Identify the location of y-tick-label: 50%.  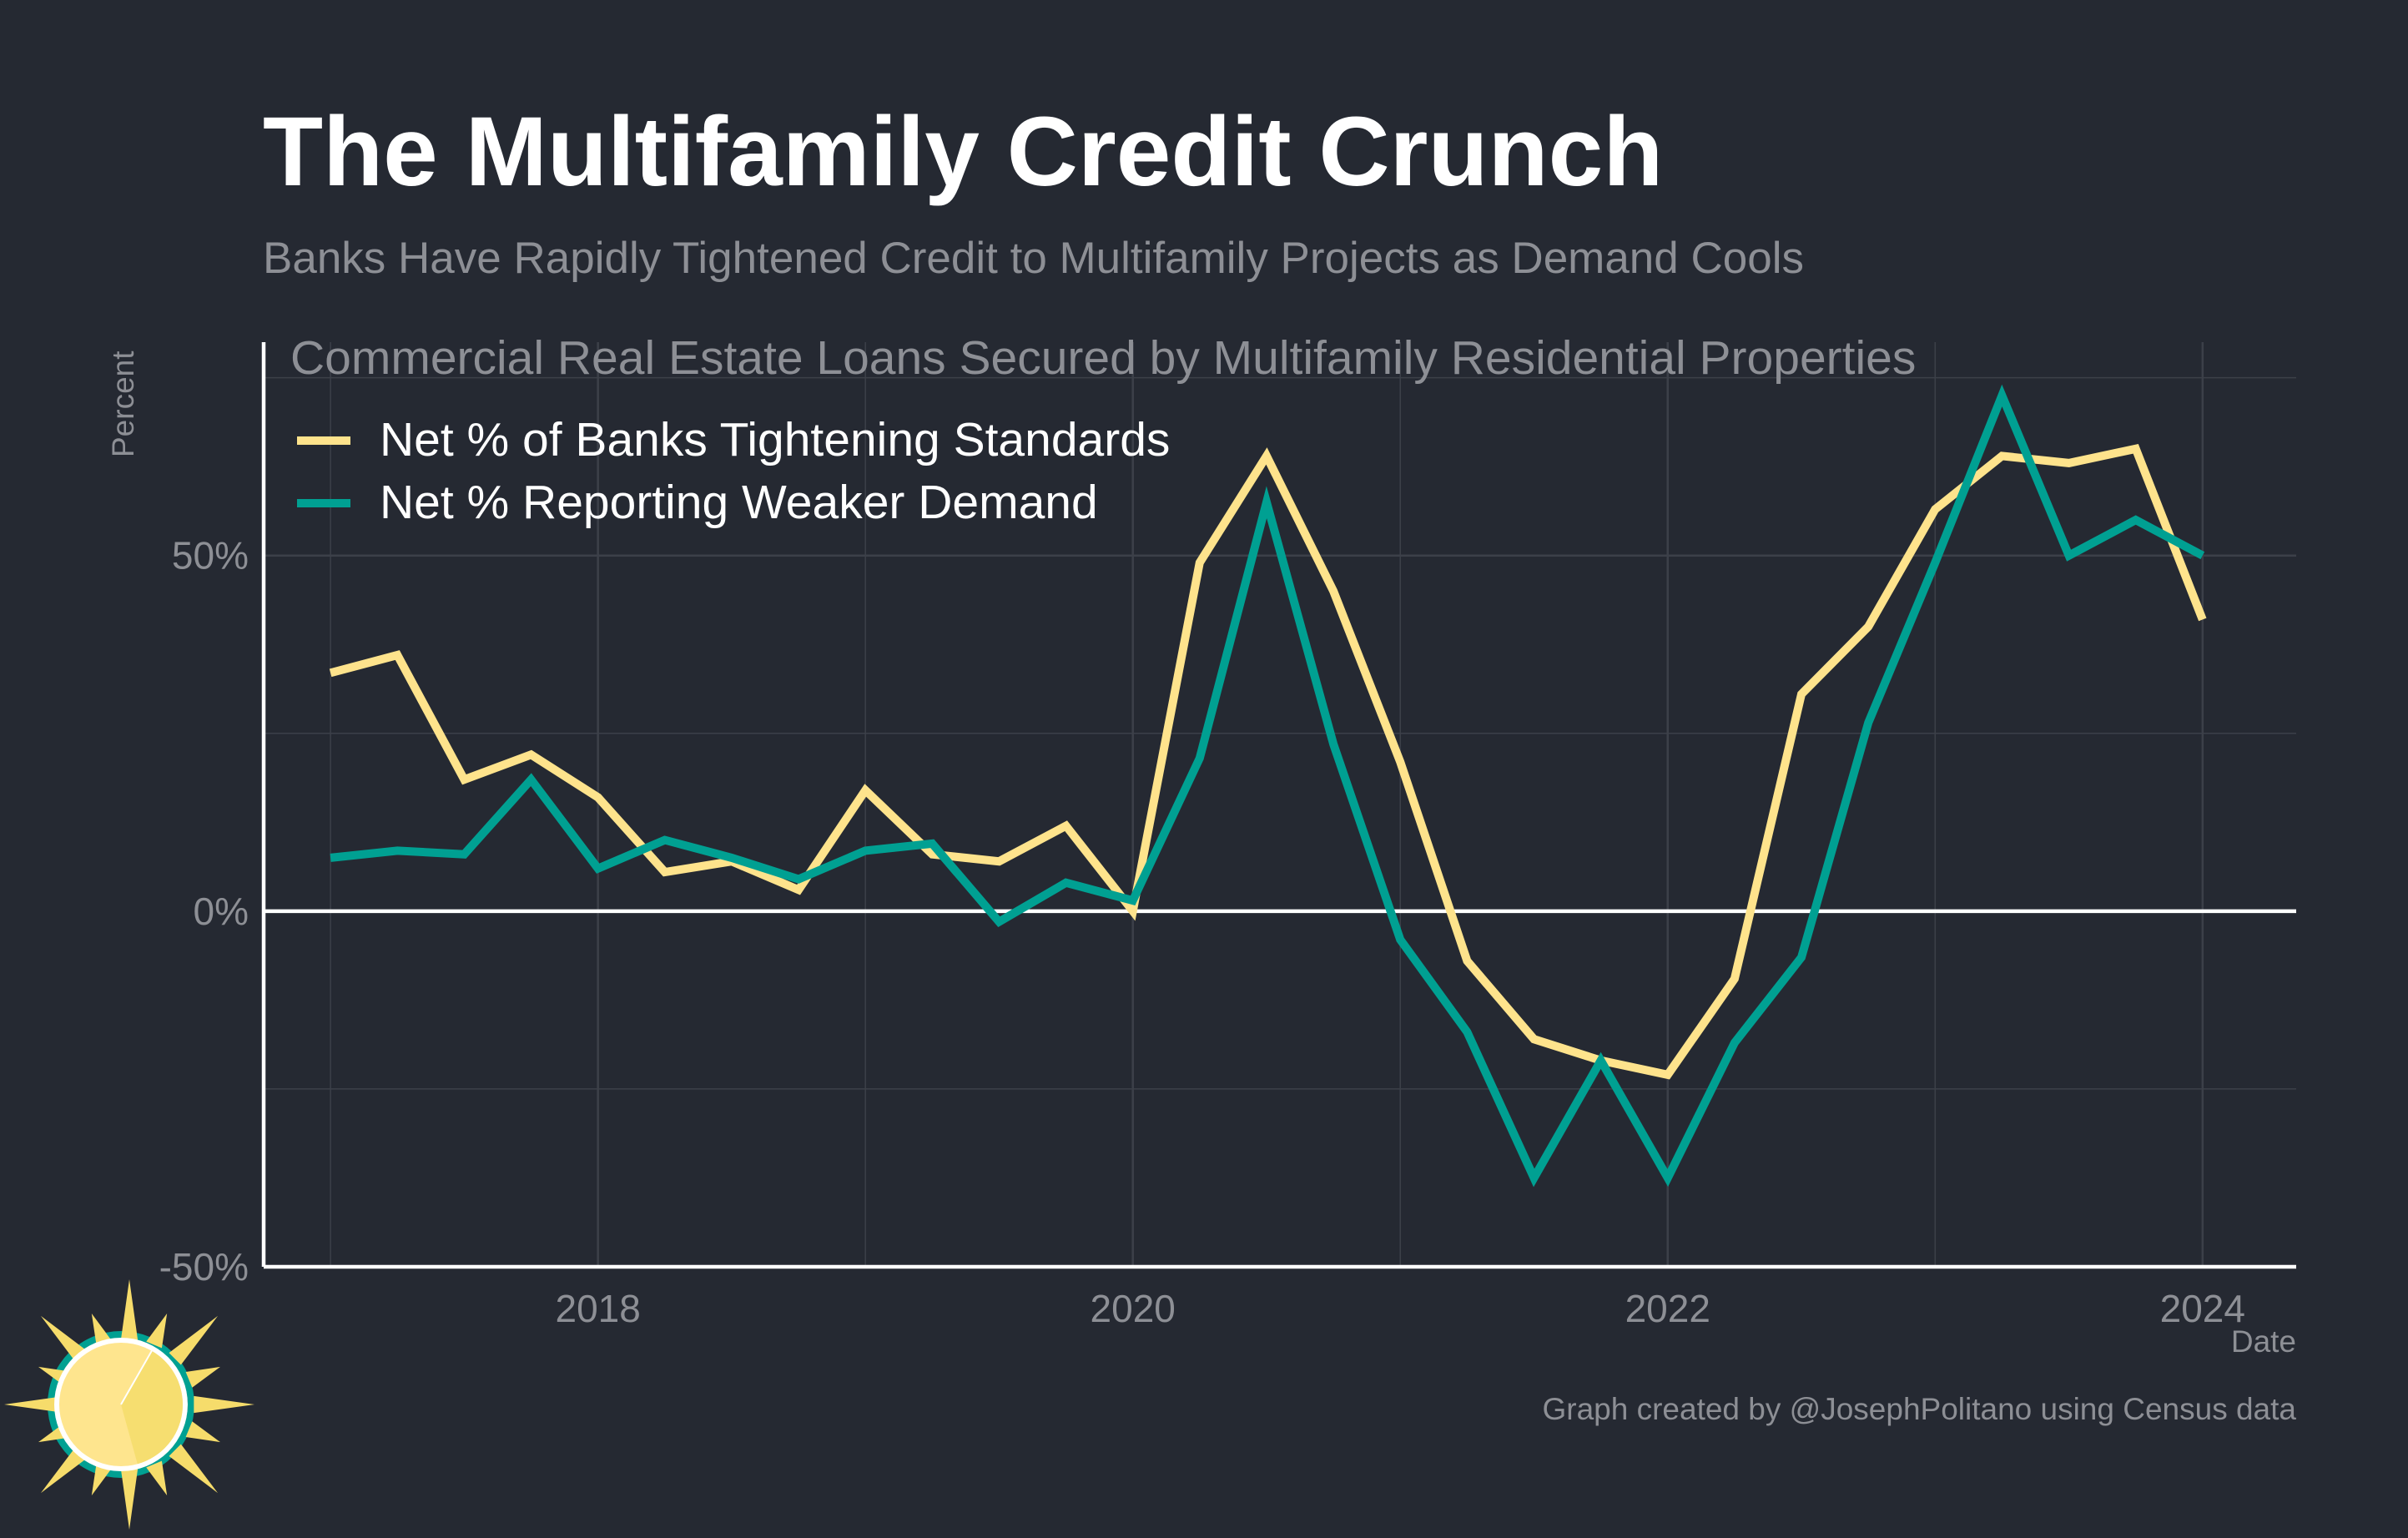
(210, 555).